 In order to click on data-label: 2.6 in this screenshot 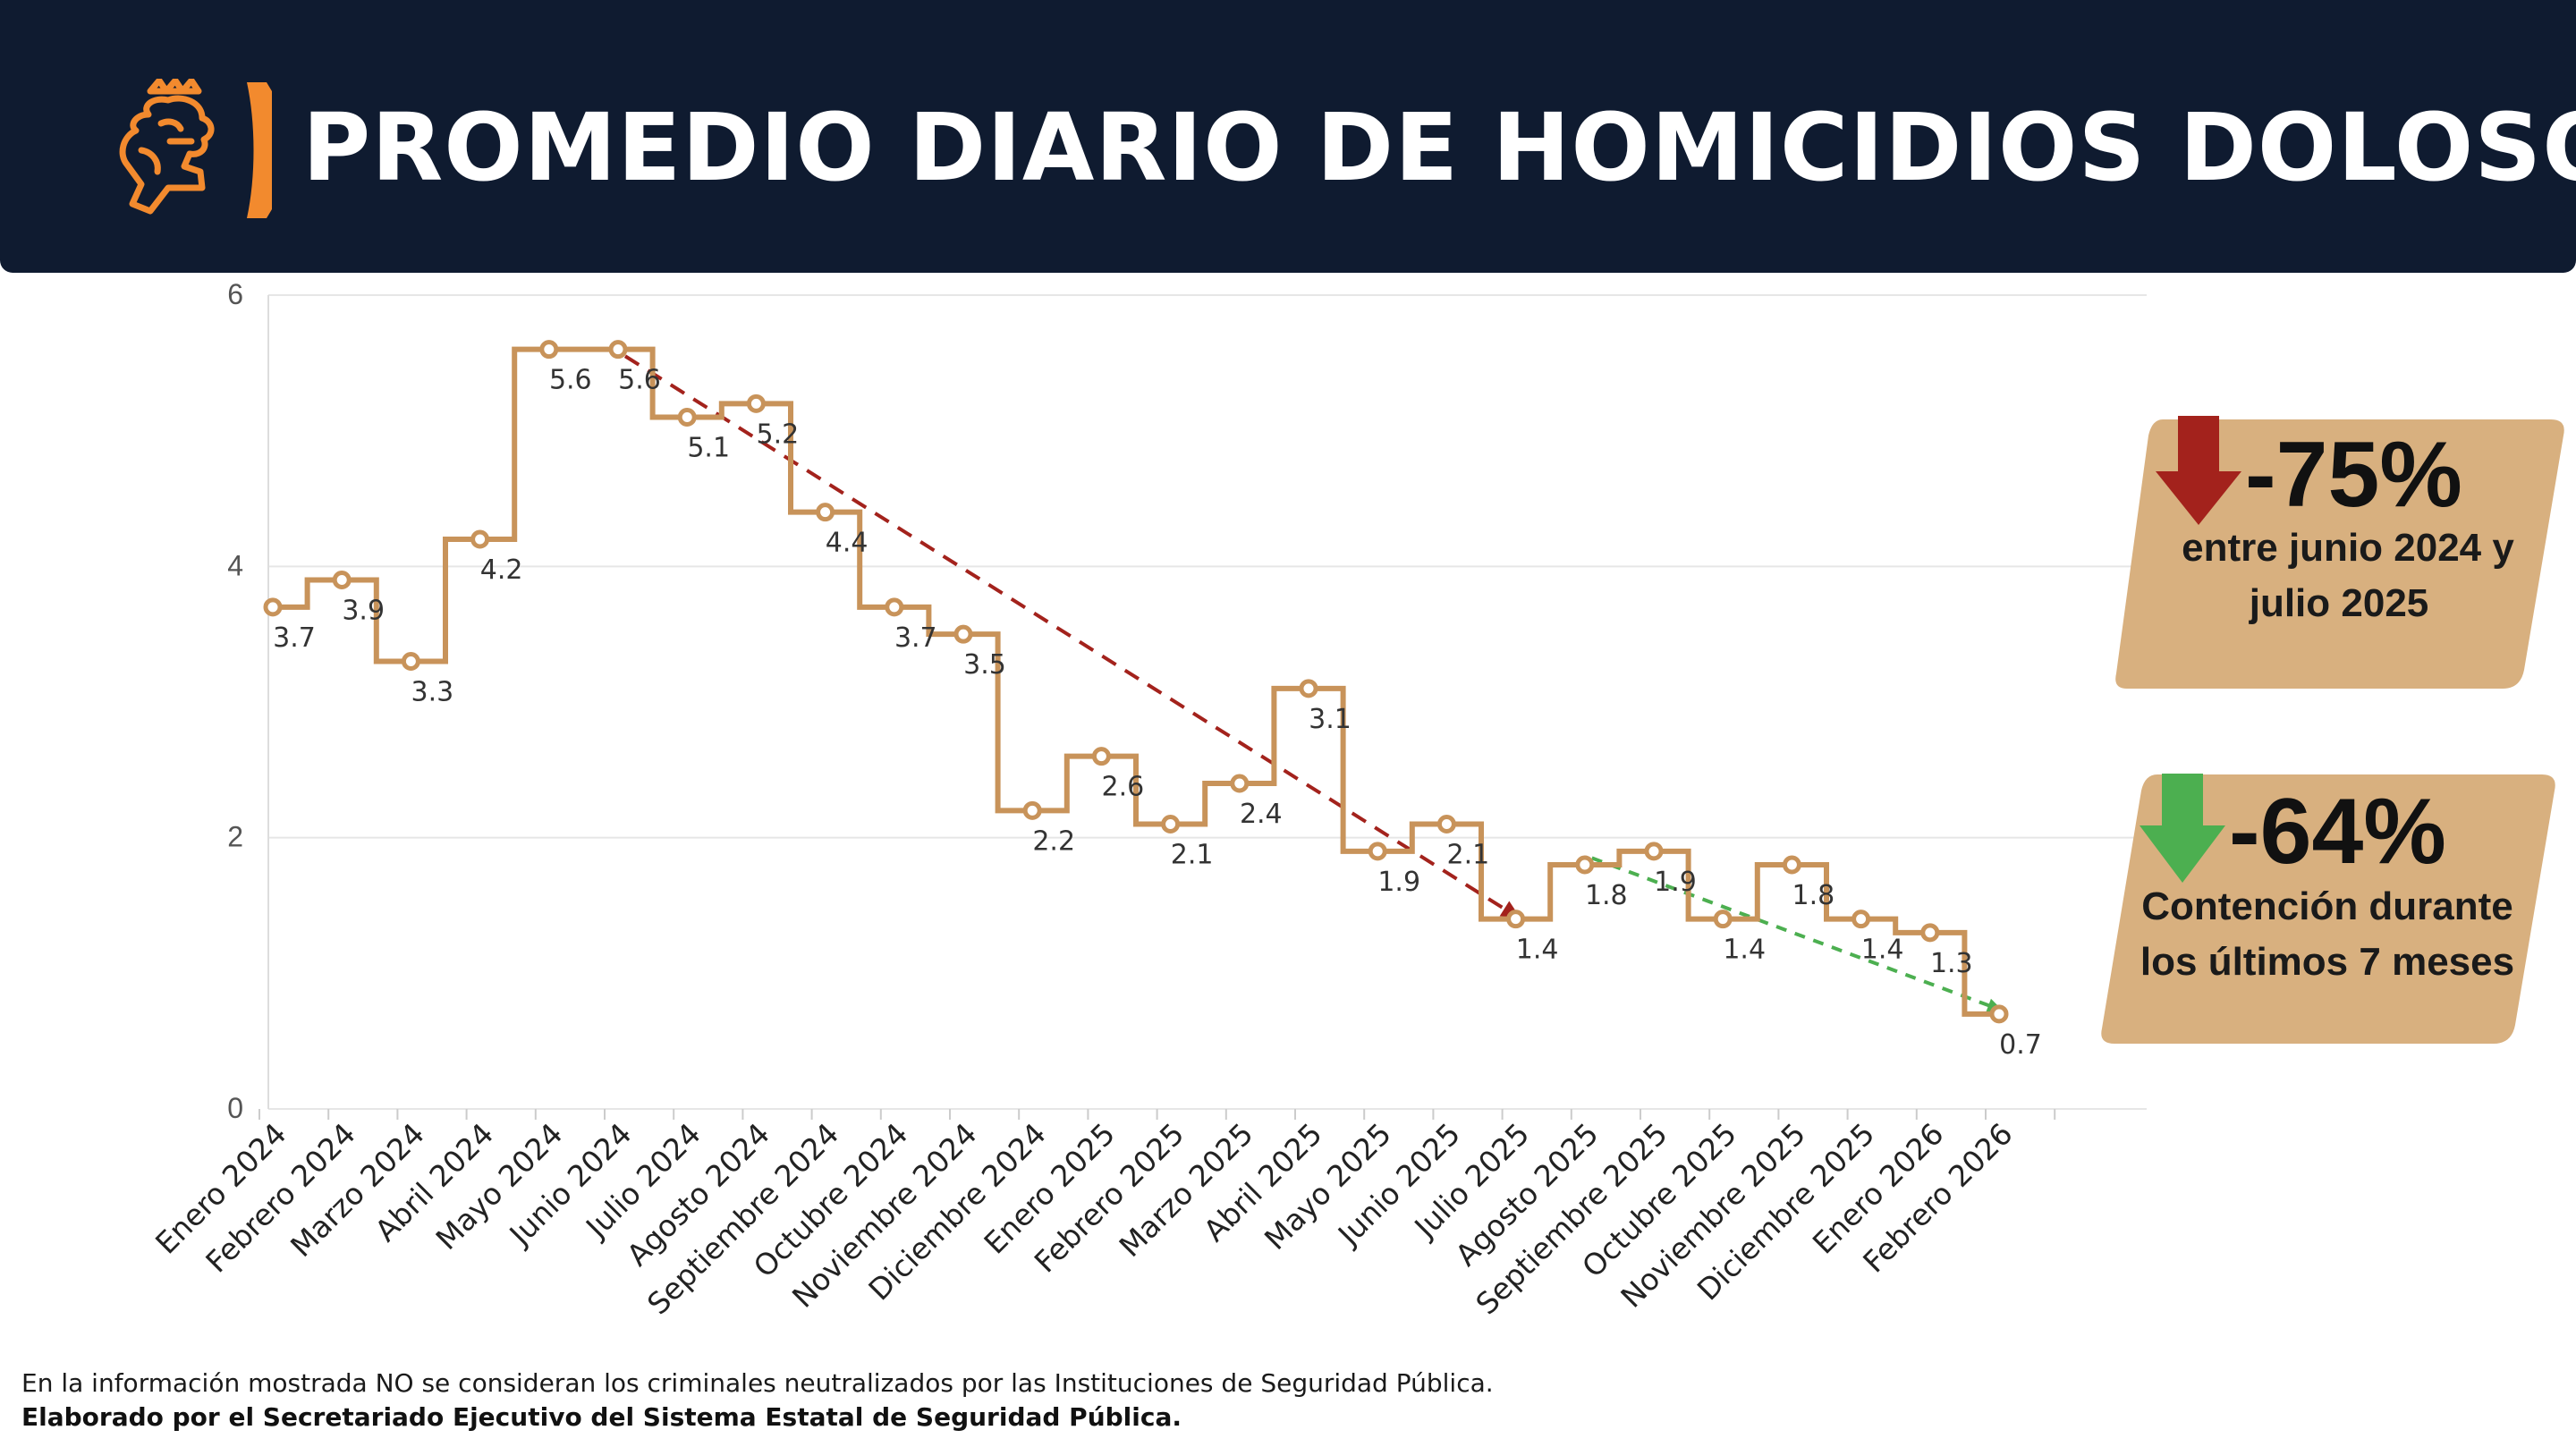, I will do `click(1123, 787)`.